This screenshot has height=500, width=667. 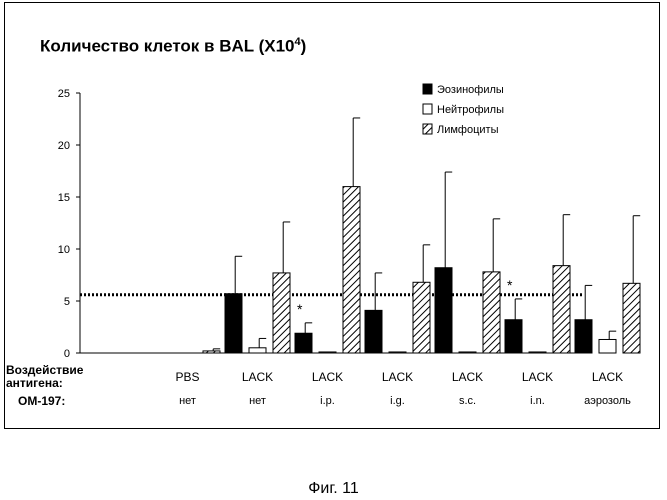 What do you see at coordinates (64, 198) in the screenshot?
I see `y-tick-label: 15` at bounding box center [64, 198].